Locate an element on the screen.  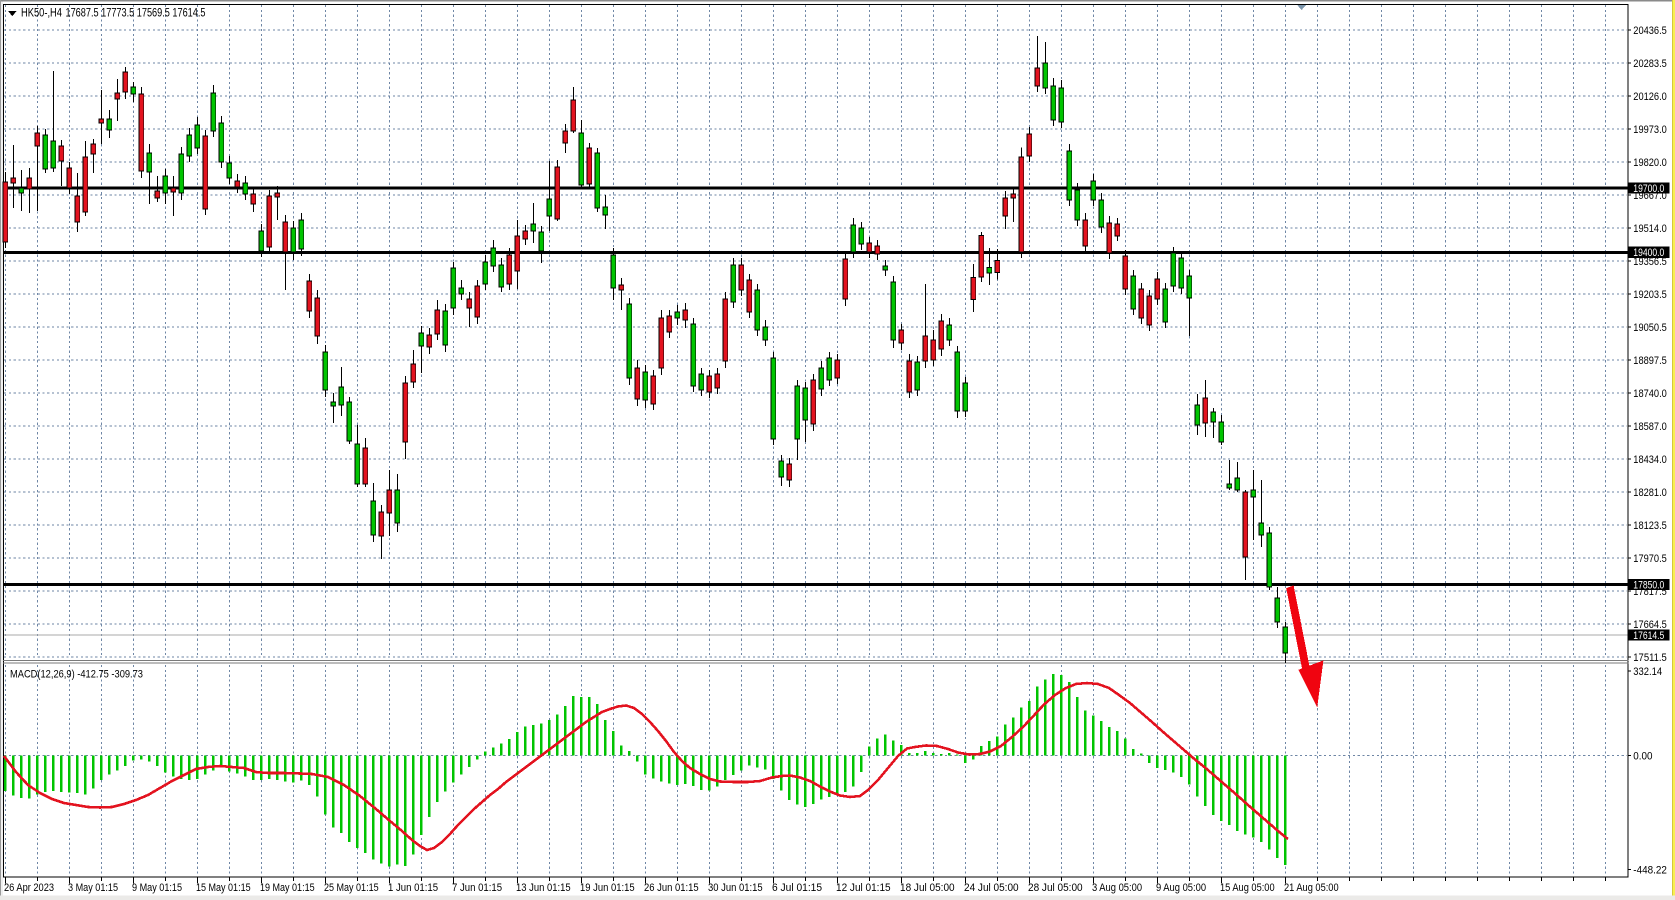
svg-text: 19820.0 is located at coordinates (1650, 163).